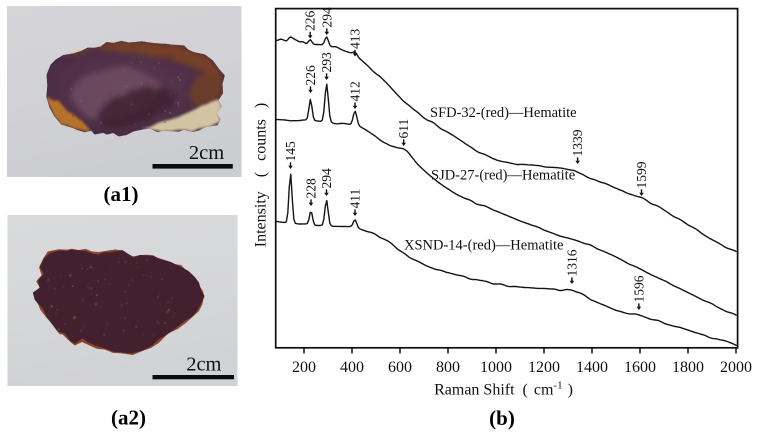 Image resolution: width=760 pixels, height=437 pixels. Describe the element at coordinates (121, 194) in the screenshot. I see `svg-text: (a1)` at that location.